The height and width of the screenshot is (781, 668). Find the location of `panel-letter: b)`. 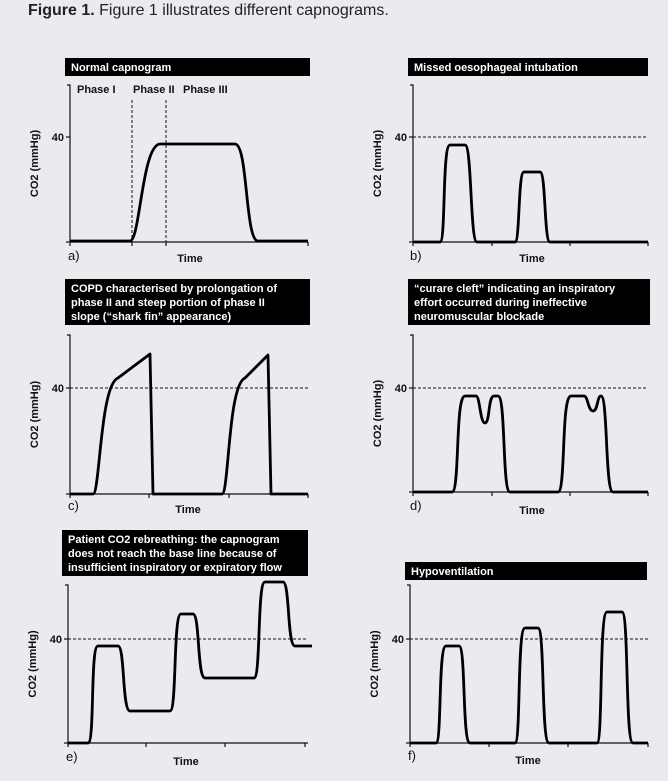

panel-letter: b) is located at coordinates (416, 255).